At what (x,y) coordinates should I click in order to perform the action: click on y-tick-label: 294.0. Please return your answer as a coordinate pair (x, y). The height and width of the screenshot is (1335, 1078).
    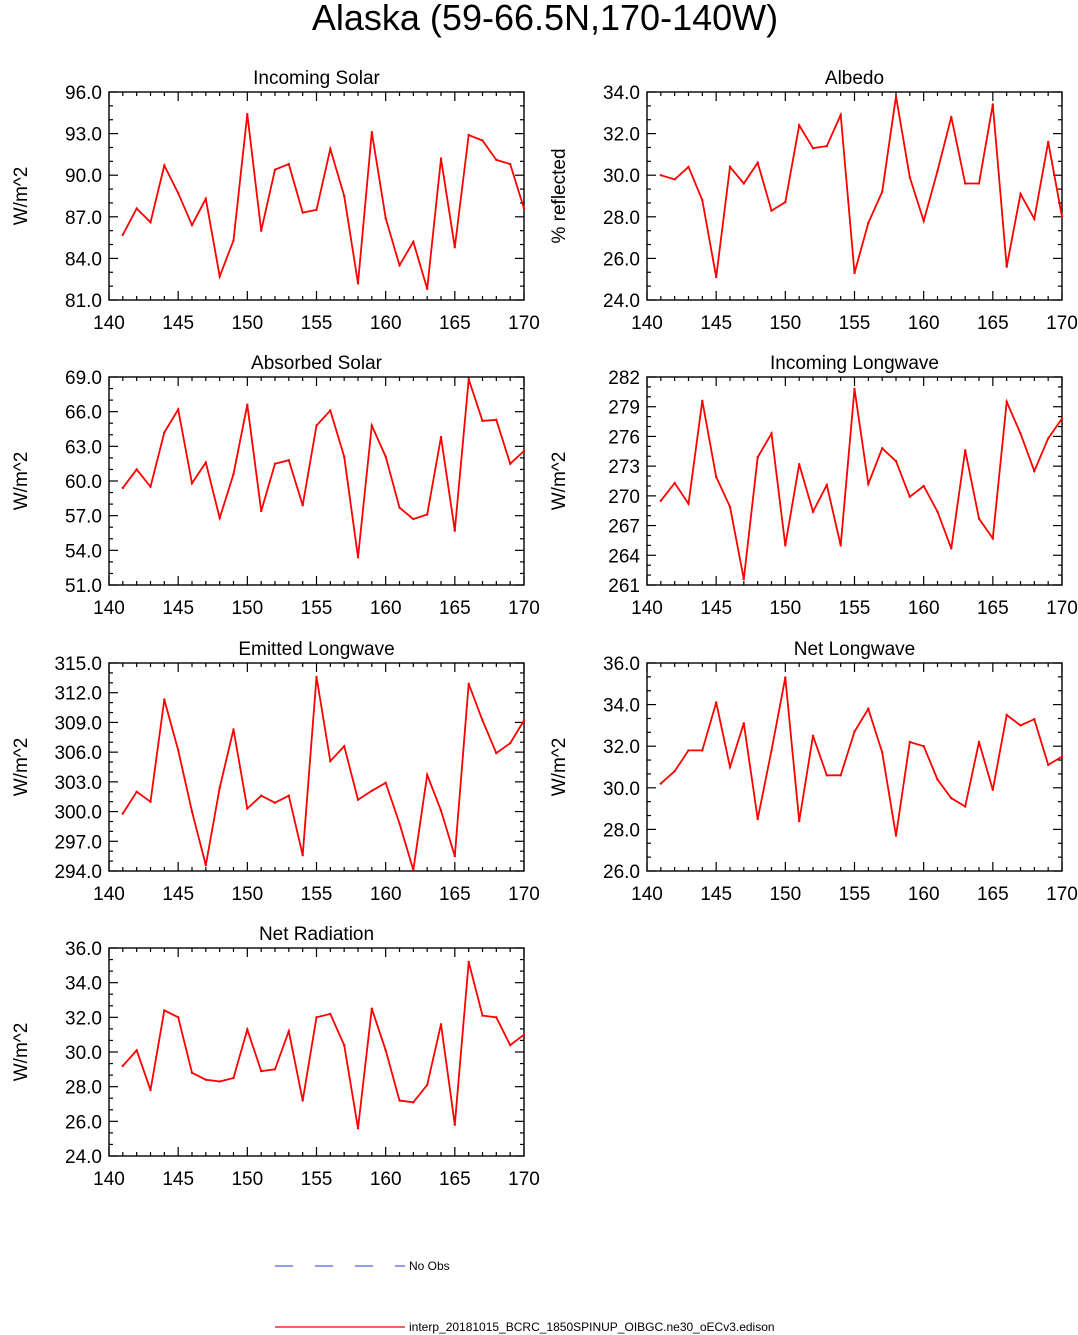
    Looking at the image, I should click on (78, 872).